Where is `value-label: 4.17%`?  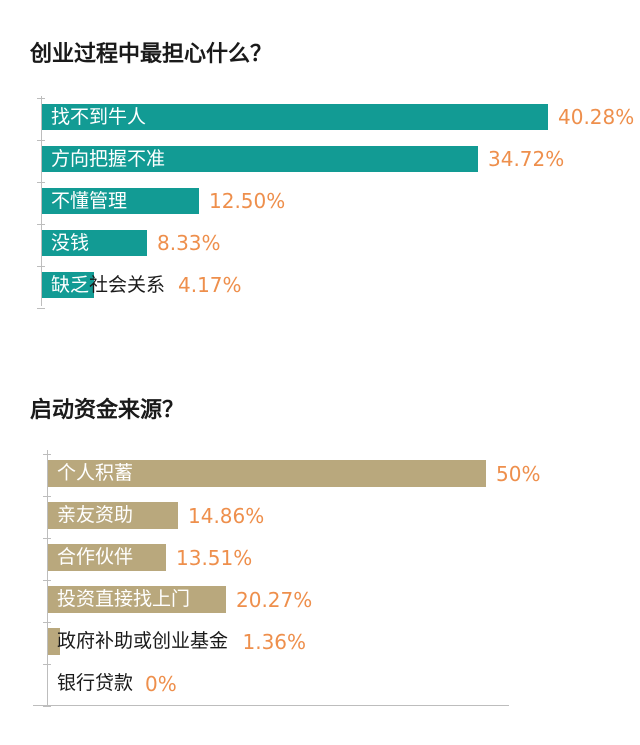 value-label: 4.17% is located at coordinates (210, 285).